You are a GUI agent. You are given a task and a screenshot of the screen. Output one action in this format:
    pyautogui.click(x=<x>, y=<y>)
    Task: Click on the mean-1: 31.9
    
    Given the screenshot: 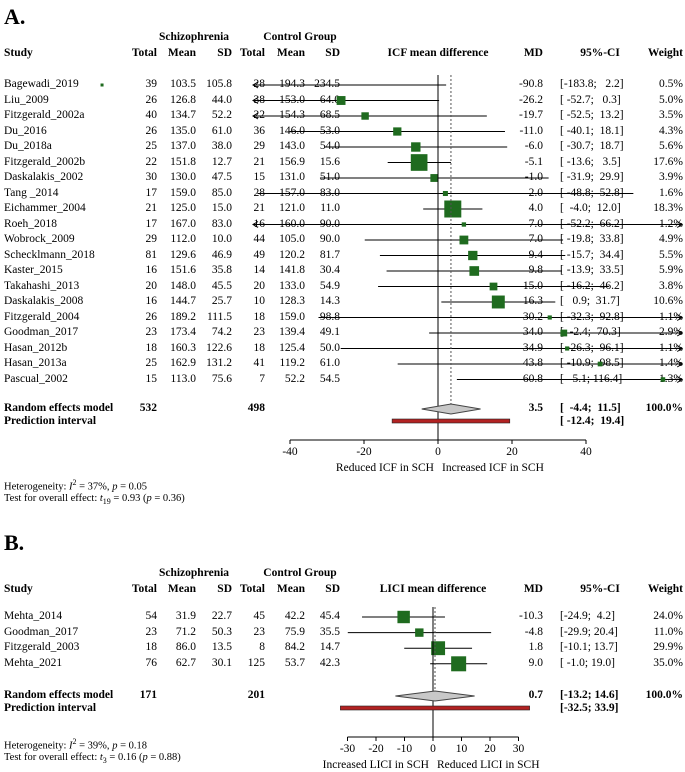 What is the action you would take?
    pyautogui.click(x=185, y=616)
    